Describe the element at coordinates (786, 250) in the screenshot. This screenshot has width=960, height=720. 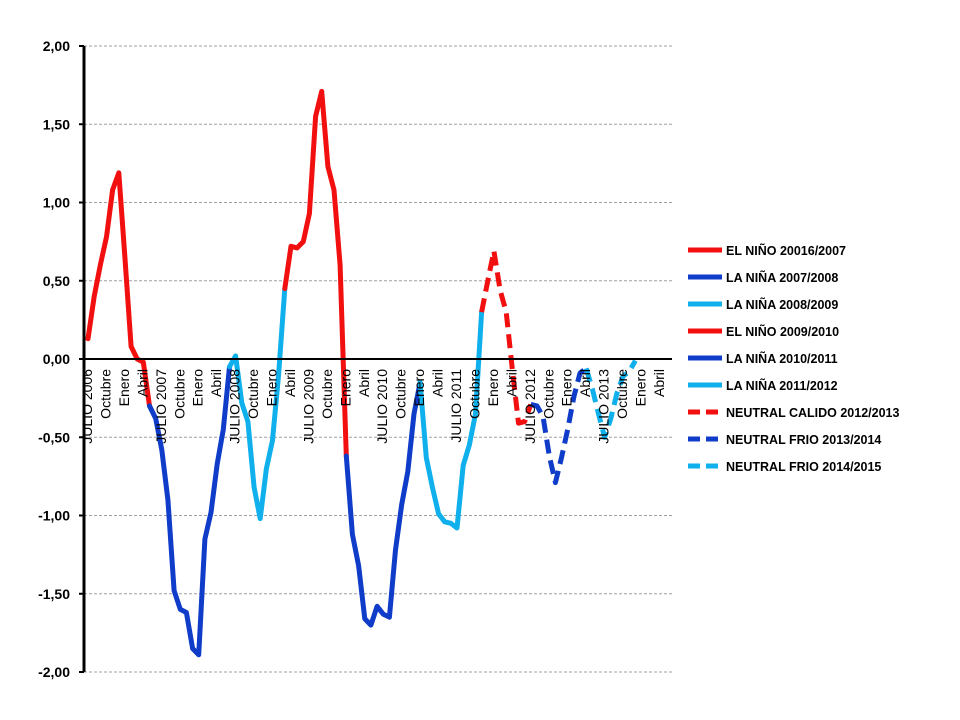
I see `legend-label: EL NIÑO 20016/2007` at that location.